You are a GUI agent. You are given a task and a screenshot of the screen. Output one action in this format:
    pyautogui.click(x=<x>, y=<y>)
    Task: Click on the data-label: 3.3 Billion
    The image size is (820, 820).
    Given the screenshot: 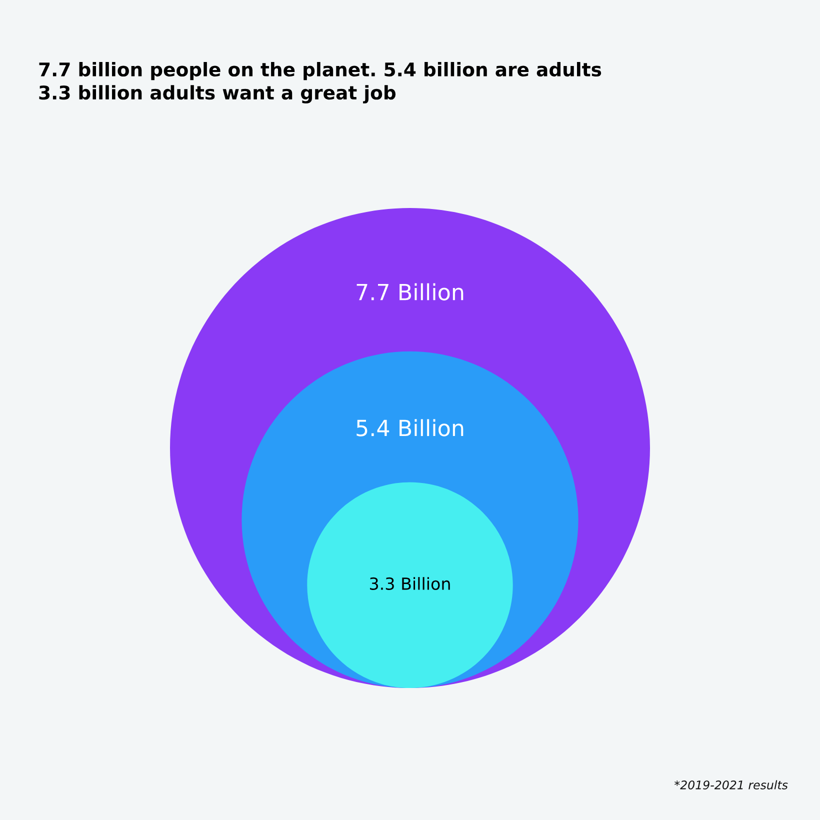 What is the action you would take?
    pyautogui.click(x=410, y=583)
    